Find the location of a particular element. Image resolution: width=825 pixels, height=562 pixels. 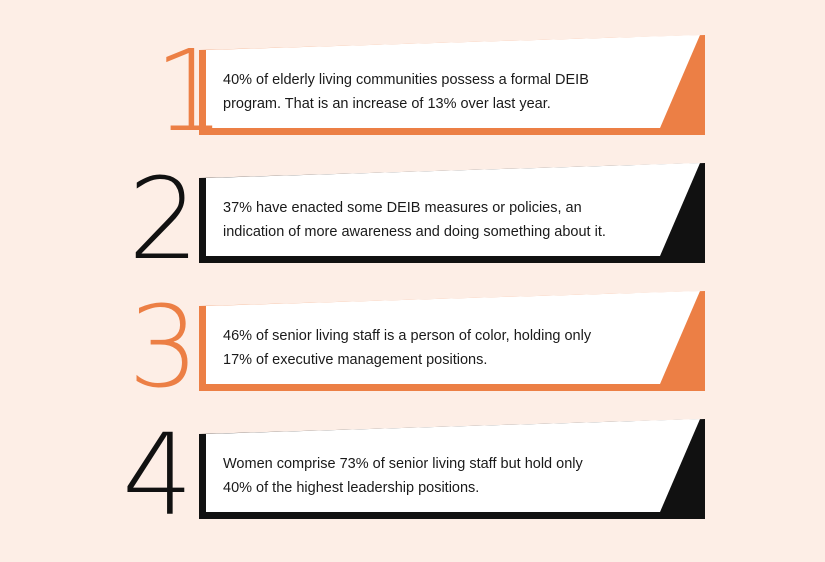

item-number: 4 is located at coordinates (157, 476).